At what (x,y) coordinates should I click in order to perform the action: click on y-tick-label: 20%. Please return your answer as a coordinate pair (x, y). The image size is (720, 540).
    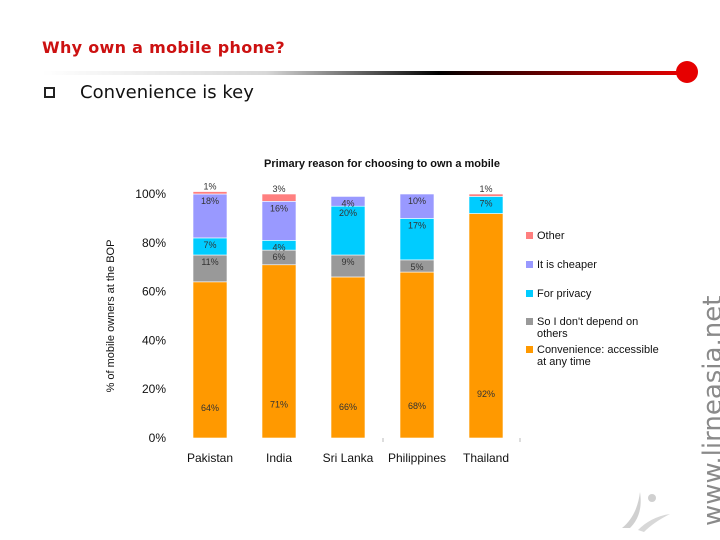
    Looking at the image, I should click on (154, 389).